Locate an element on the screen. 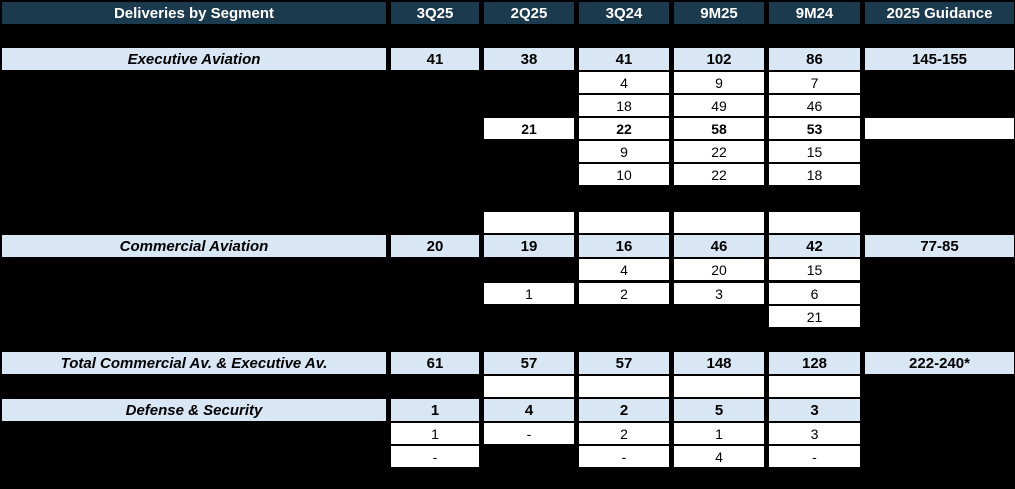  cell-3q24: 16 is located at coordinates (624, 246).